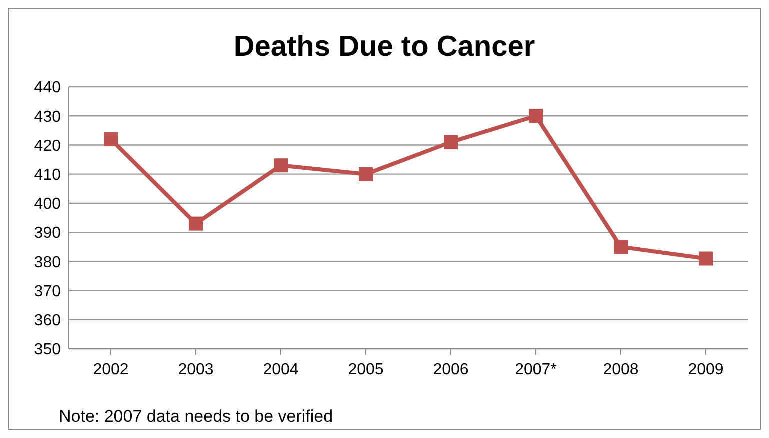 The height and width of the screenshot is (438, 769). I want to click on y-tick-label: 400, so click(48, 205).